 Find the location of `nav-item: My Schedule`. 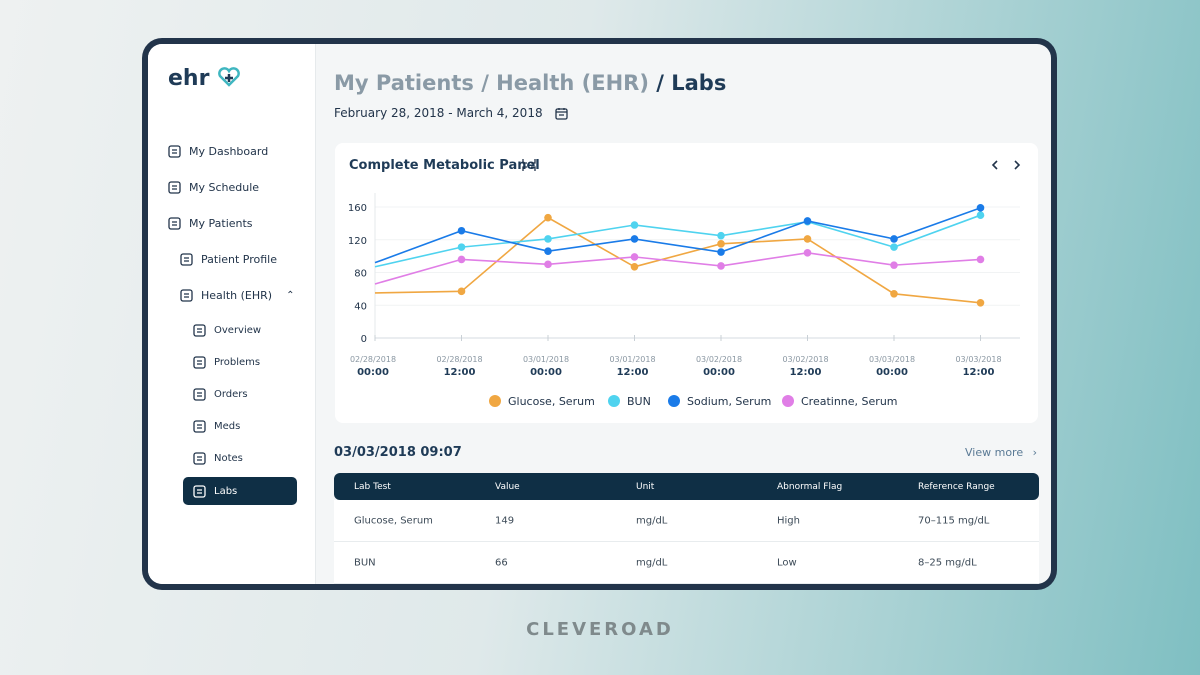

nav-item: My Schedule is located at coordinates (213, 187).